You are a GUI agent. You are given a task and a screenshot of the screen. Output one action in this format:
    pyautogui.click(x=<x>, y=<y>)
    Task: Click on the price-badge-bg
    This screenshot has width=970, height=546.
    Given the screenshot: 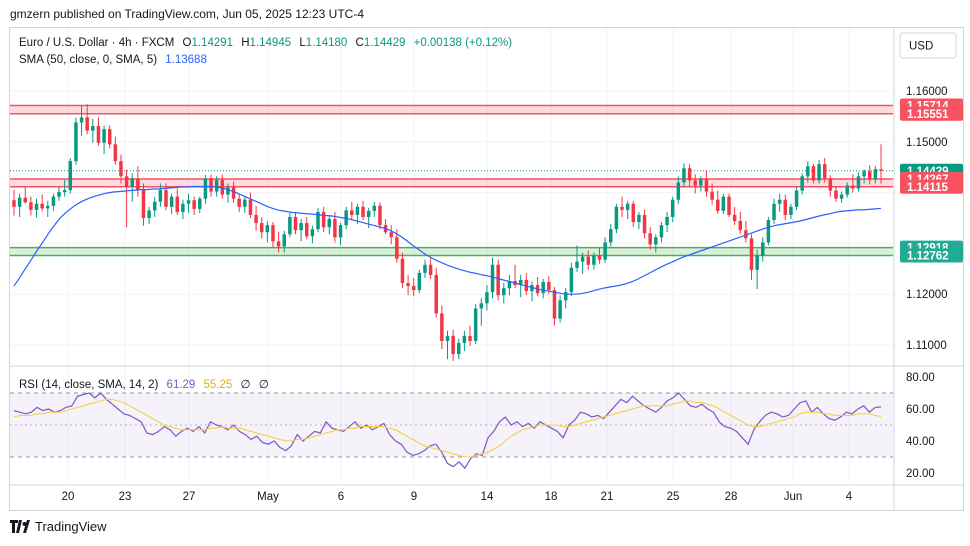 What is the action you would take?
    pyautogui.click(x=931, y=255)
    